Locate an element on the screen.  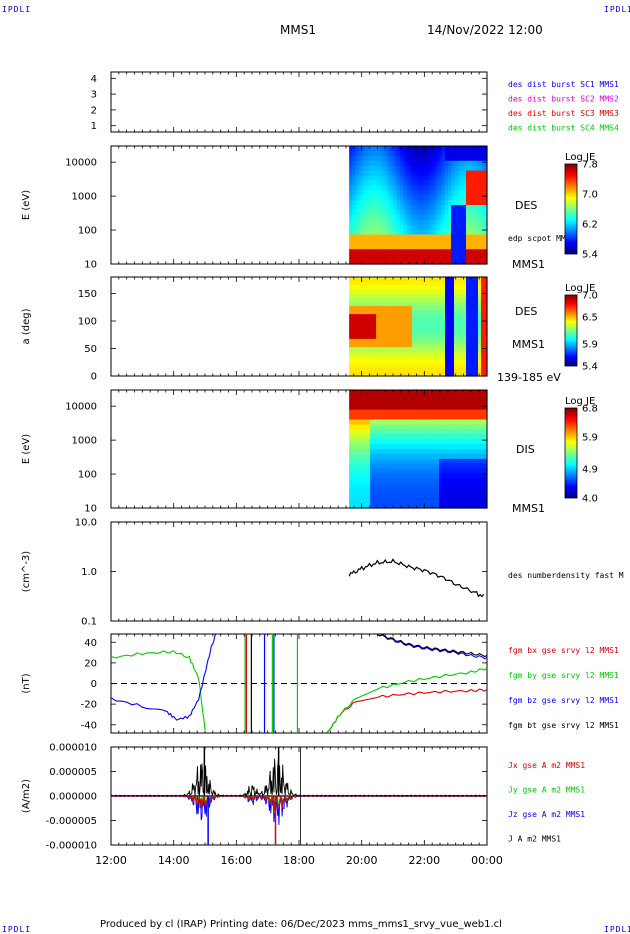
y-tick-label: 1000 is located at coordinates (84, 197).